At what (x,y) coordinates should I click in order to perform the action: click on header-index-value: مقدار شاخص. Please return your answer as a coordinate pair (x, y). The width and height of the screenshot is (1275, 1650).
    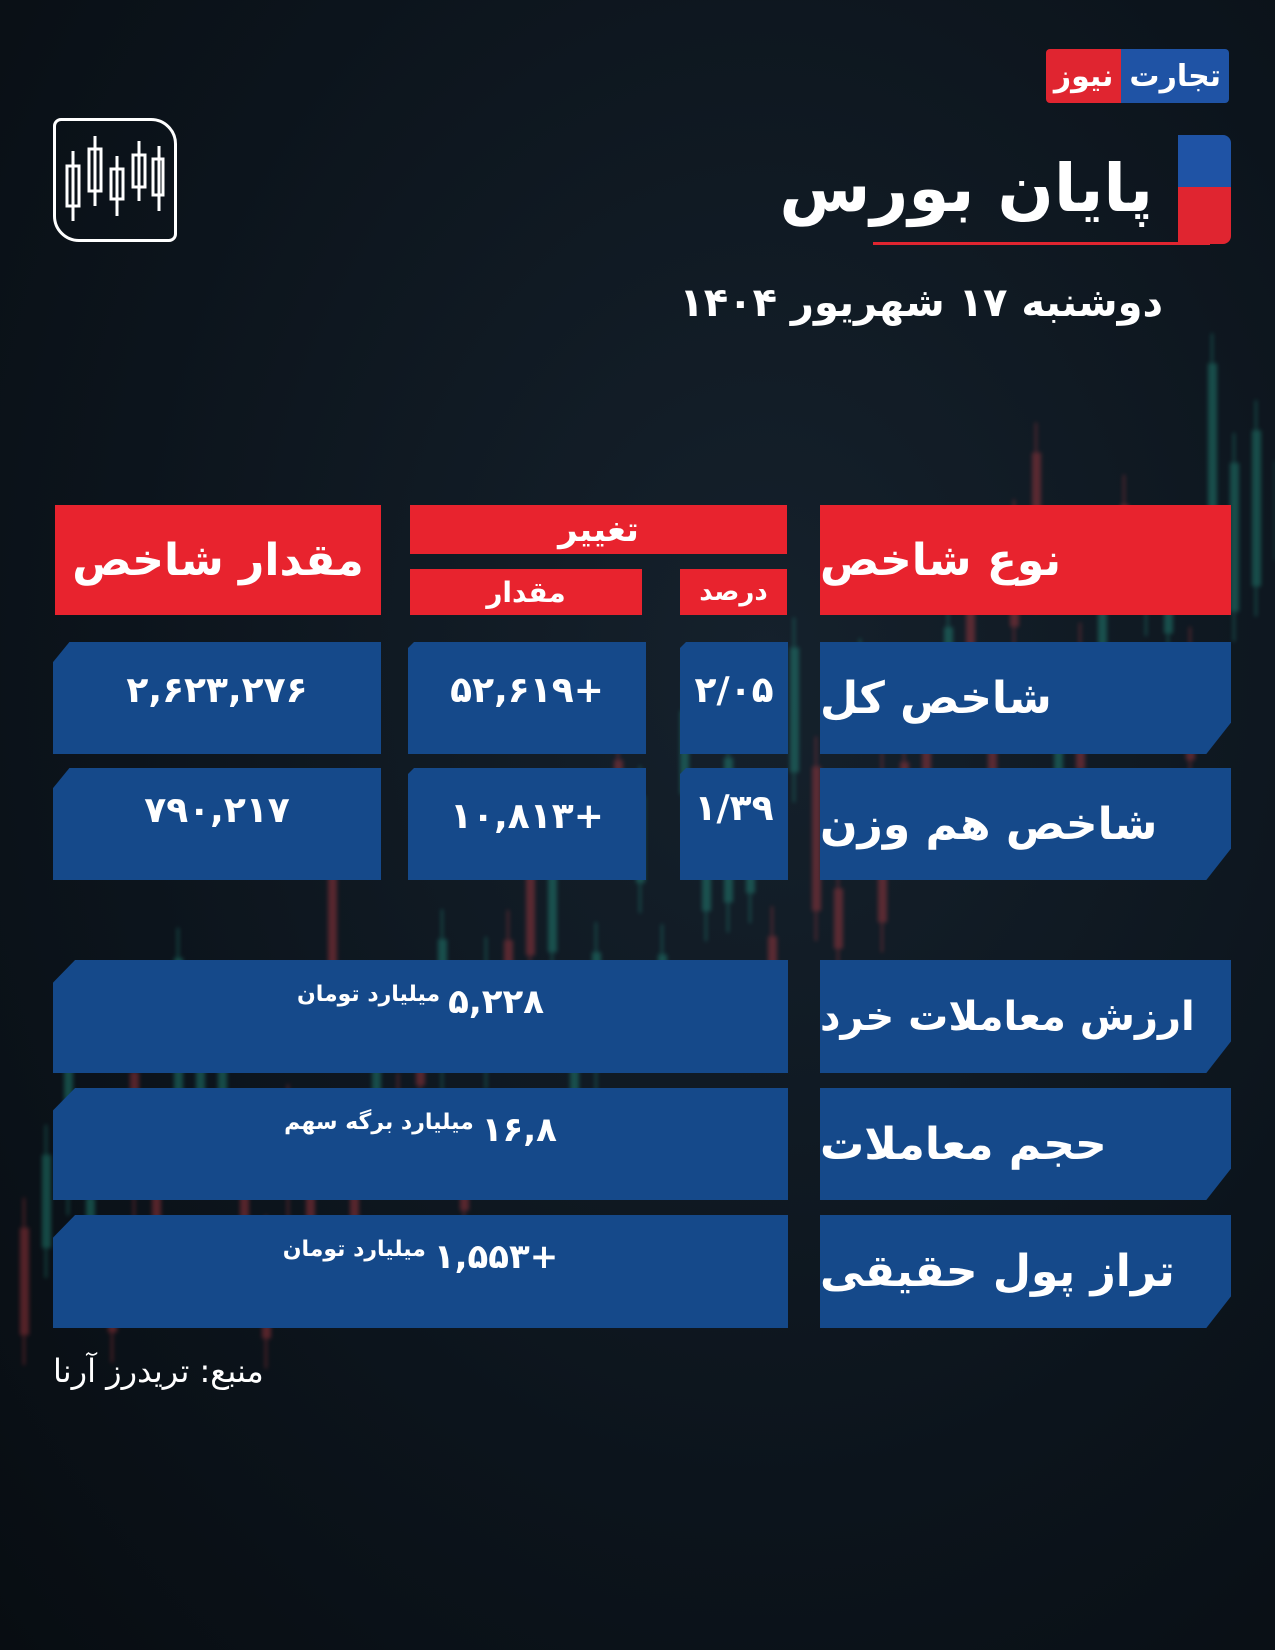
    Looking at the image, I should click on (218, 560).